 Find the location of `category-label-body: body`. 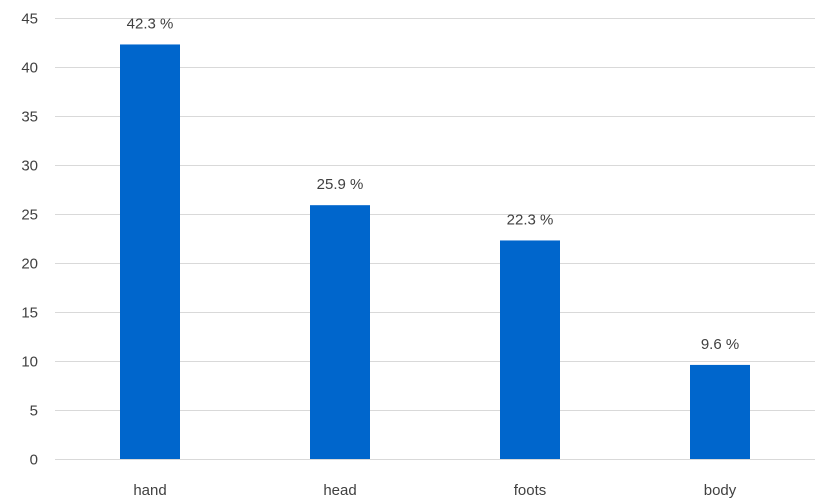

category-label-body: body is located at coordinates (720, 490).